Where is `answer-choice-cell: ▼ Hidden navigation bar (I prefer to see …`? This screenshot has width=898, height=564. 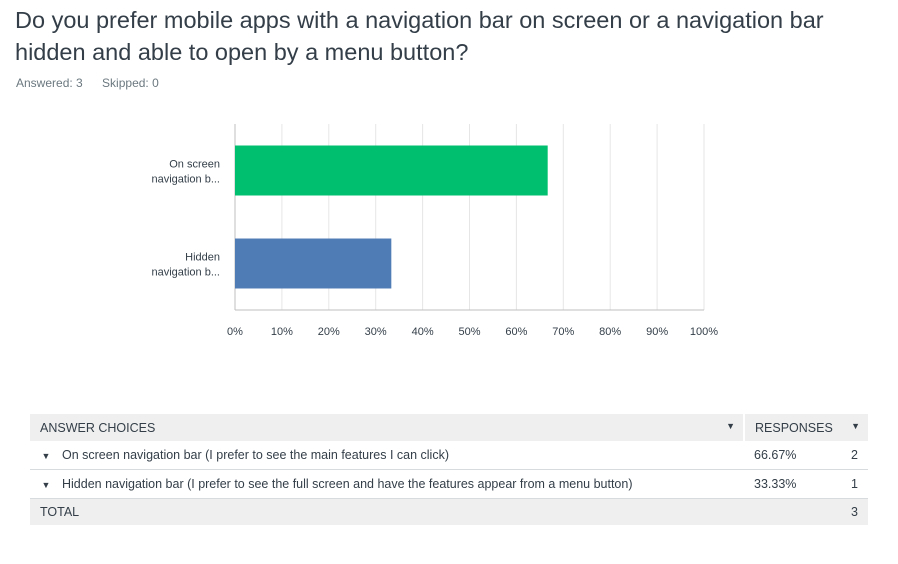
answer-choice-cell: ▼ Hidden navigation bar (I prefer to see … is located at coordinates (387, 484).